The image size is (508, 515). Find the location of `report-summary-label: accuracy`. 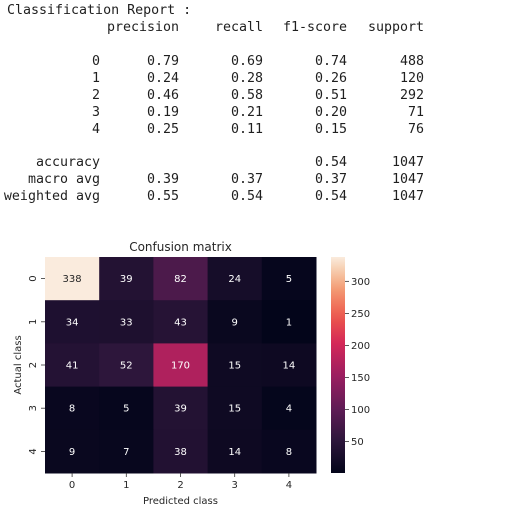

report-summary-label: accuracy is located at coordinates (67, 162).